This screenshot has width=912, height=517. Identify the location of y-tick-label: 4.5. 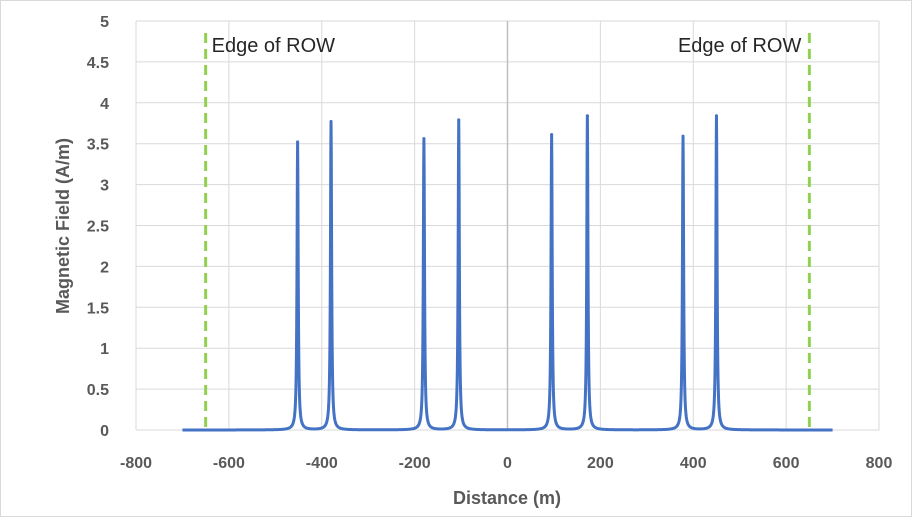
(98, 63).